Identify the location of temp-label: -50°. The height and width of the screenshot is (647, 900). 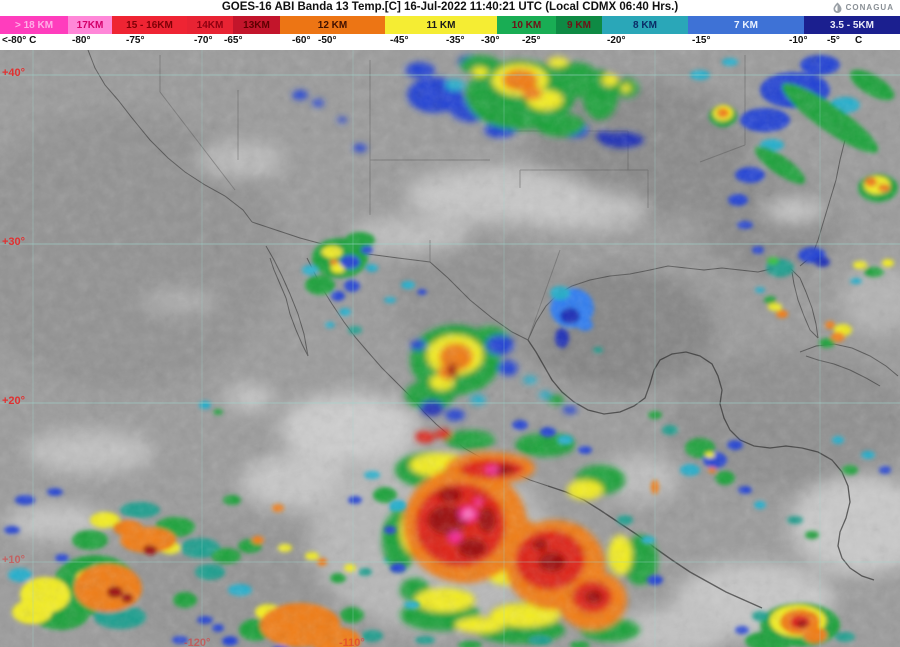
(327, 40).